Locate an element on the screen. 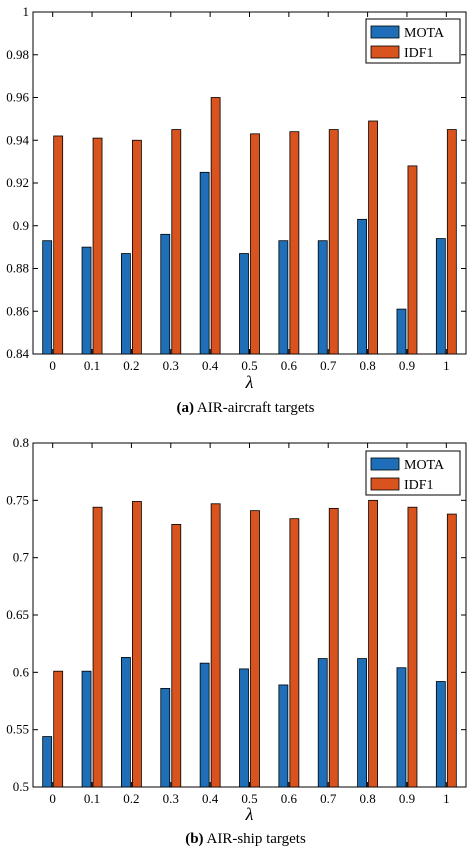 Image resolution: width=474 pixels, height=854 pixels. x-tick-label: 0.6 is located at coordinates (289, 798).